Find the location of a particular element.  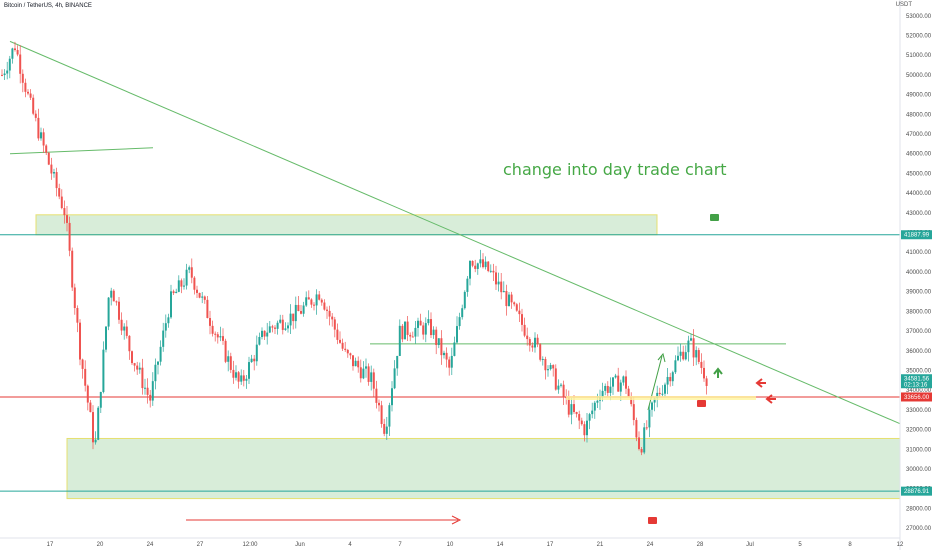

y-tick-label: 30000.00 is located at coordinates (919, 470).